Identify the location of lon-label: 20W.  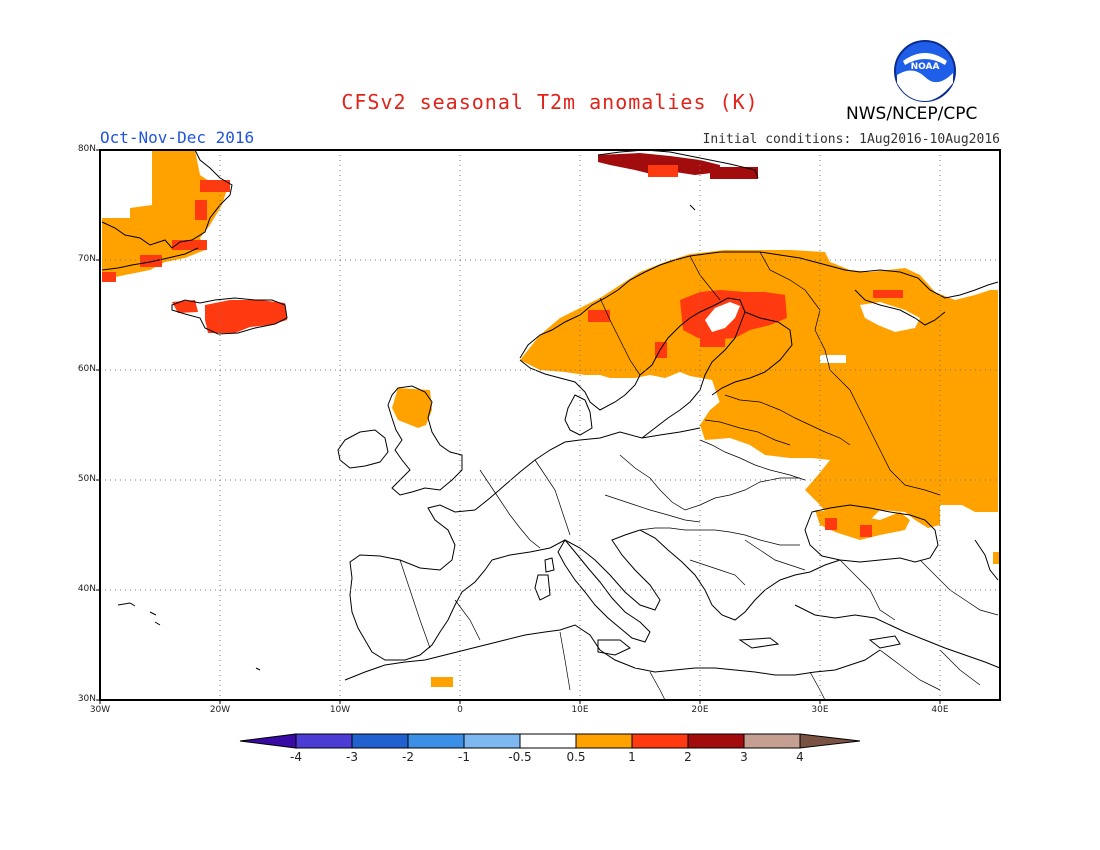
(220, 710).